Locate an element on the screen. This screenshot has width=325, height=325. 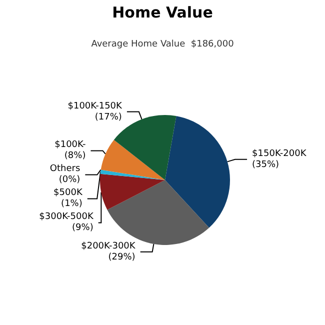
data-label: (35%) is located at coordinates (266, 165).